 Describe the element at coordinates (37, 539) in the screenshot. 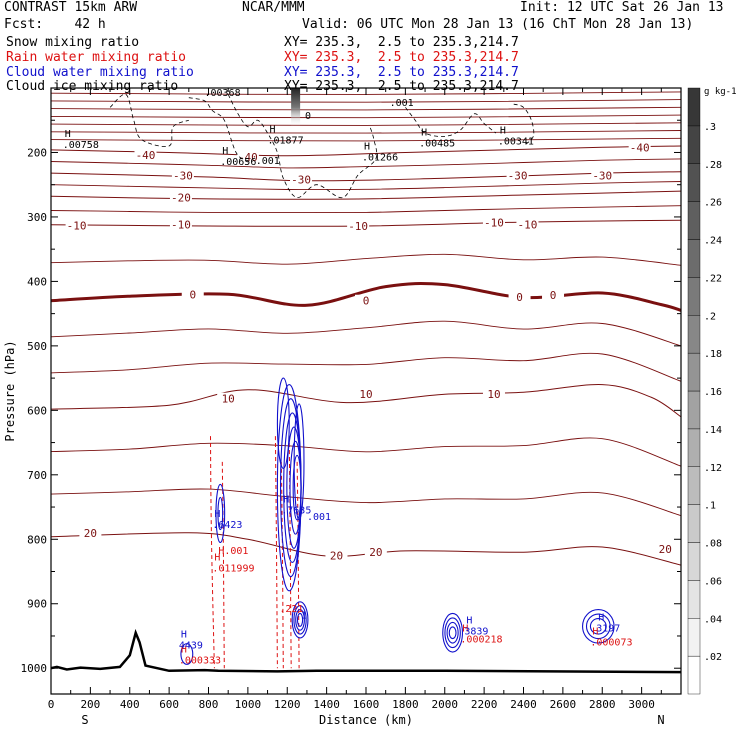

I see `y-tick-label: 800` at that location.